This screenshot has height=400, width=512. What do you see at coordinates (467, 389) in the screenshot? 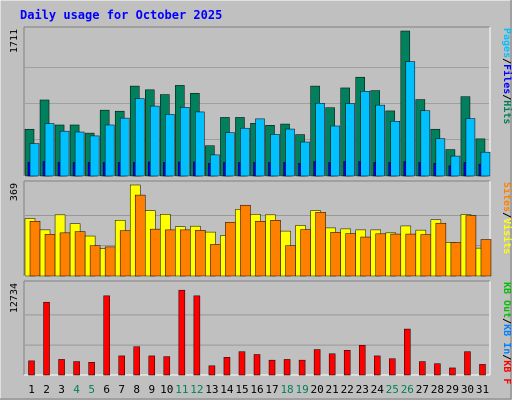
I see `x-tick-label: 30` at bounding box center [467, 389].